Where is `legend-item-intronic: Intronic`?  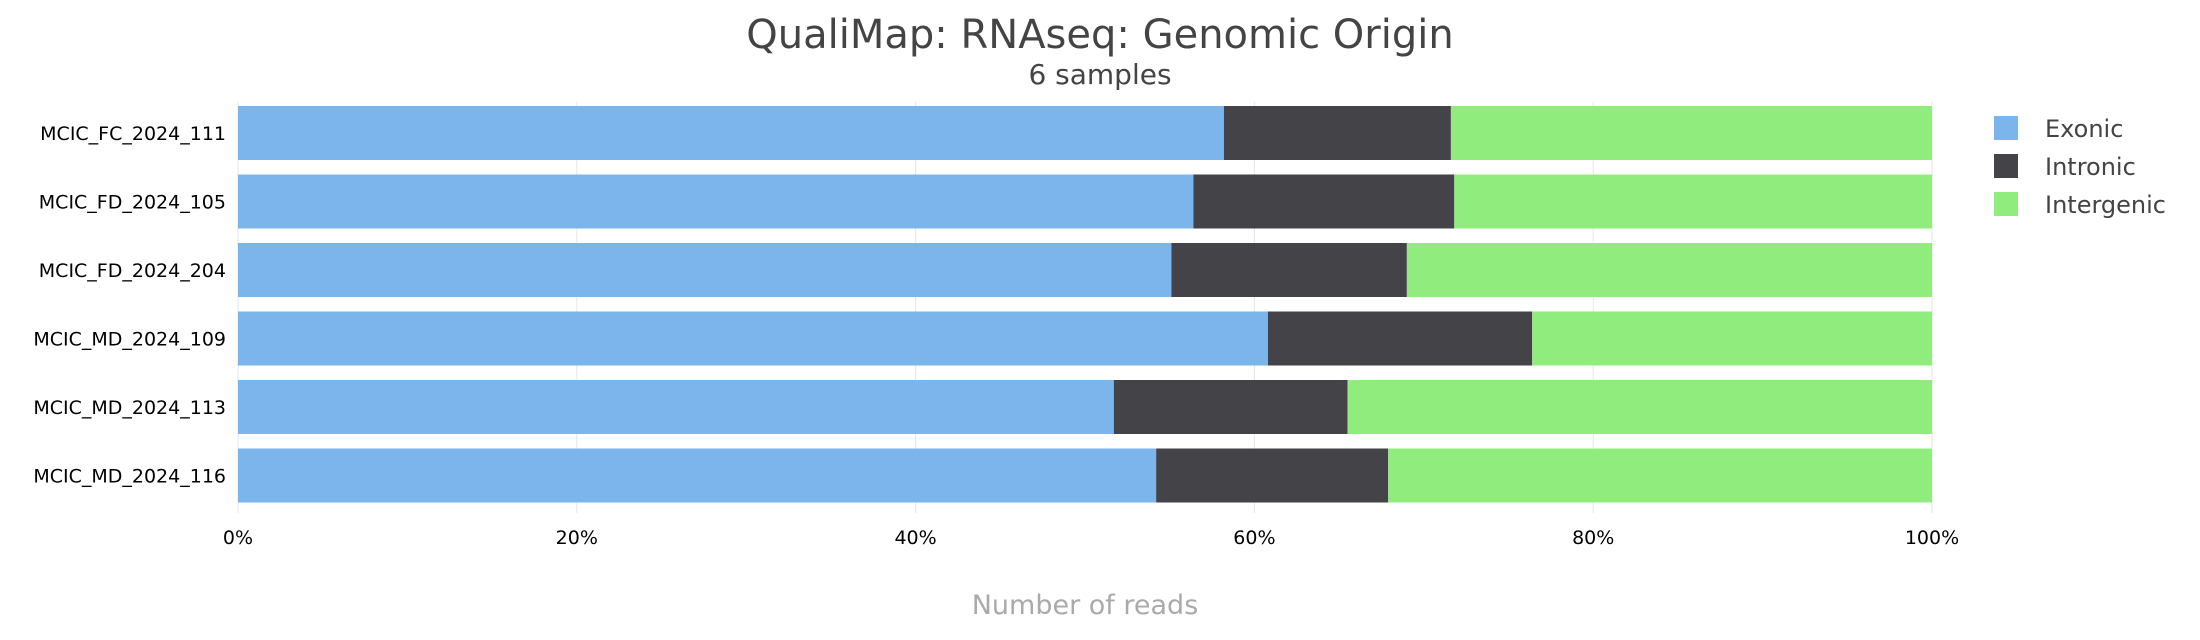 legend-item-intronic: Intronic is located at coordinates (2065, 167).